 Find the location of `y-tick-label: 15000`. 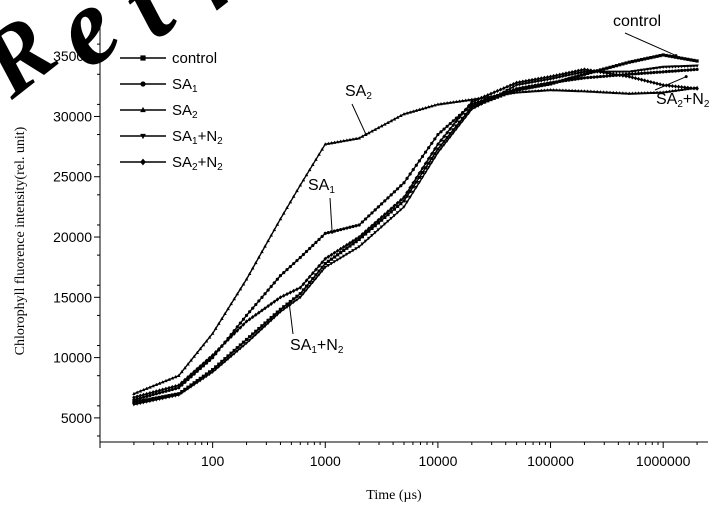

y-tick-label: 15000 is located at coordinates (72, 297).